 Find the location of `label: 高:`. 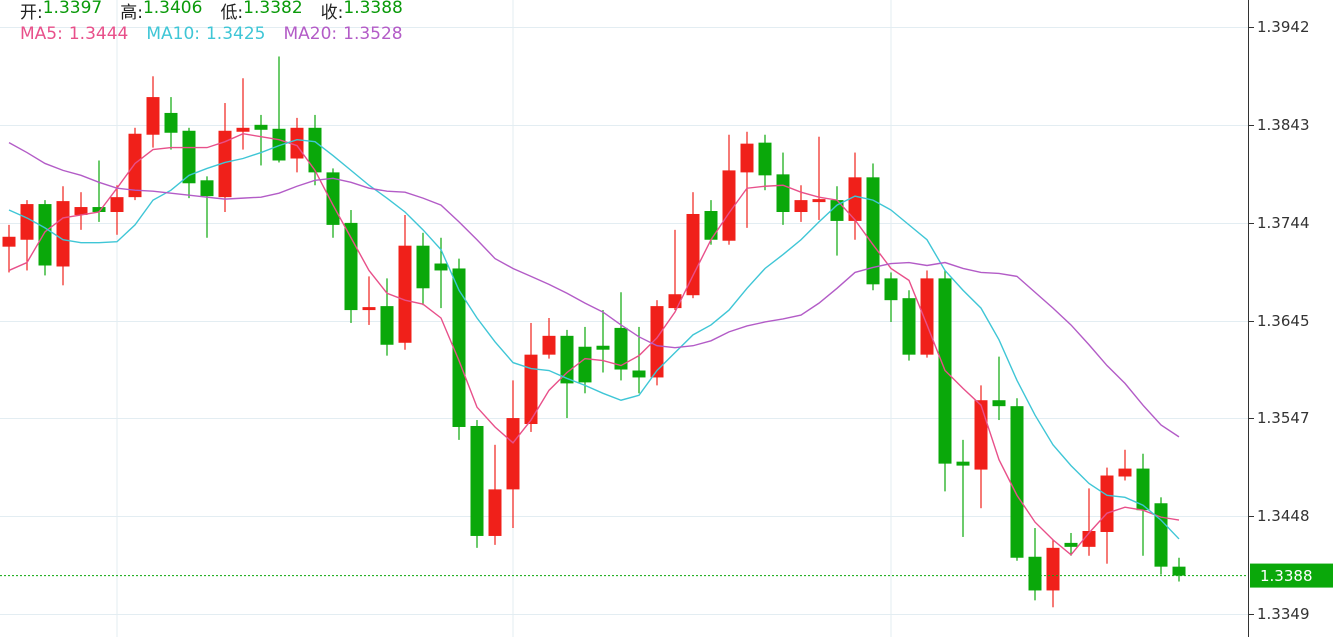

label: 高: is located at coordinates (131, 13).